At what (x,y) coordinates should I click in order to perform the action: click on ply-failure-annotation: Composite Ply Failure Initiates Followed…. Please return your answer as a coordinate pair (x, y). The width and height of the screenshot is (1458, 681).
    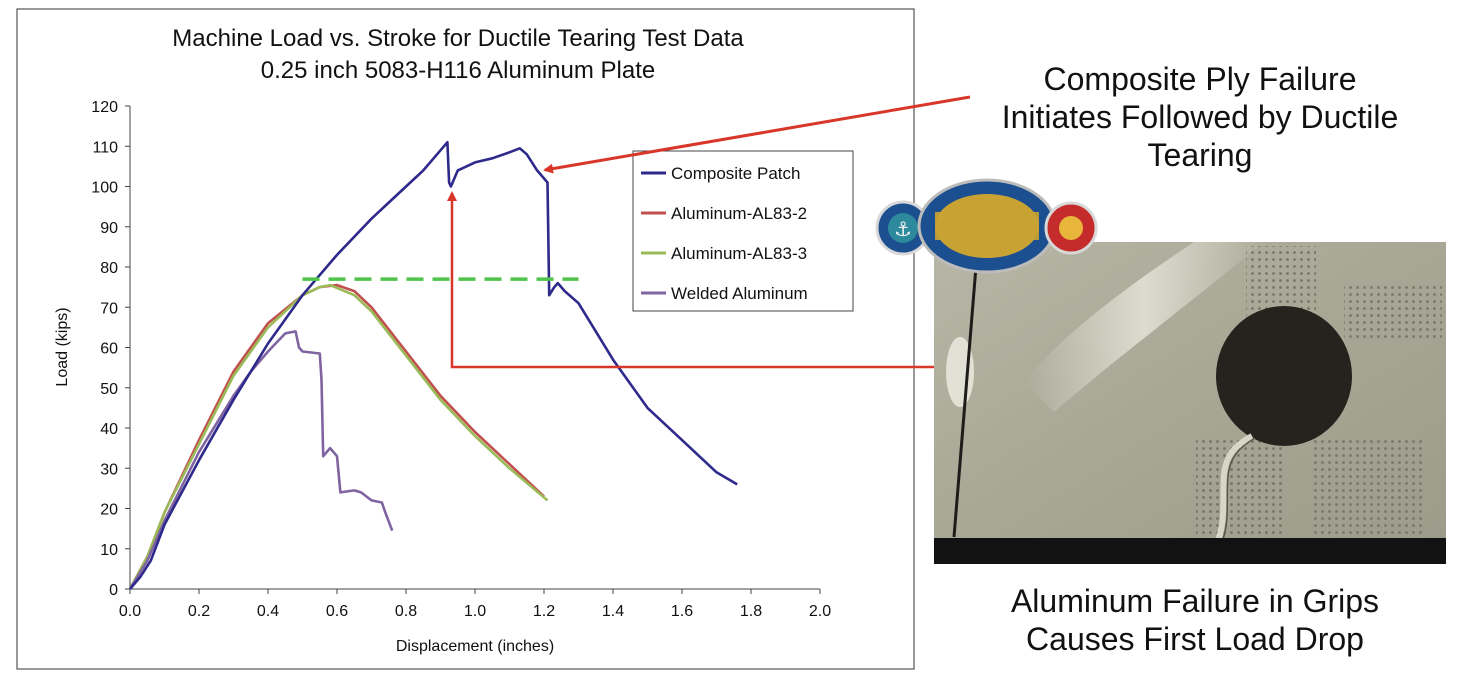
    Looking at the image, I should click on (1200, 117).